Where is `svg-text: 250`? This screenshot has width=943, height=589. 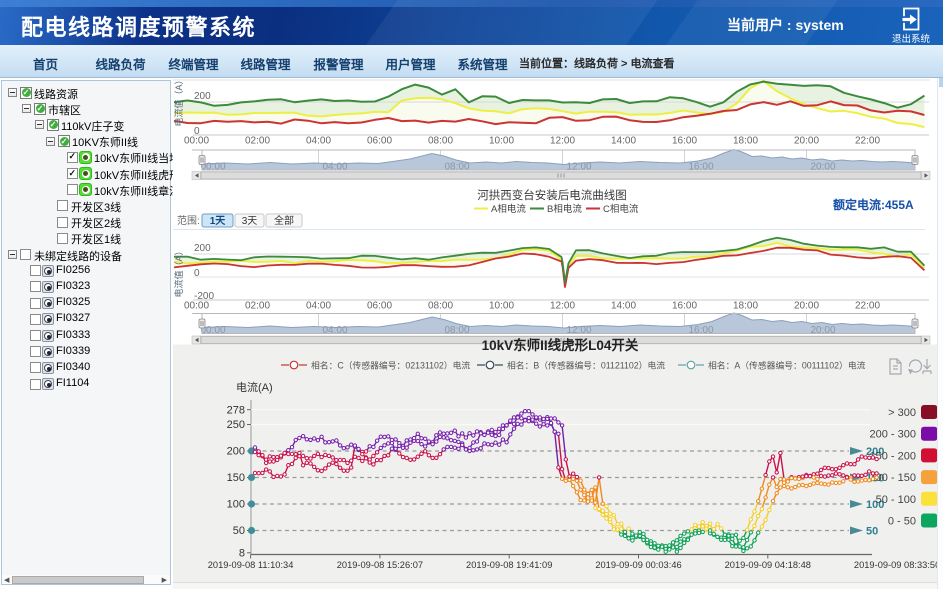 svg-text: 250 is located at coordinates (236, 425).